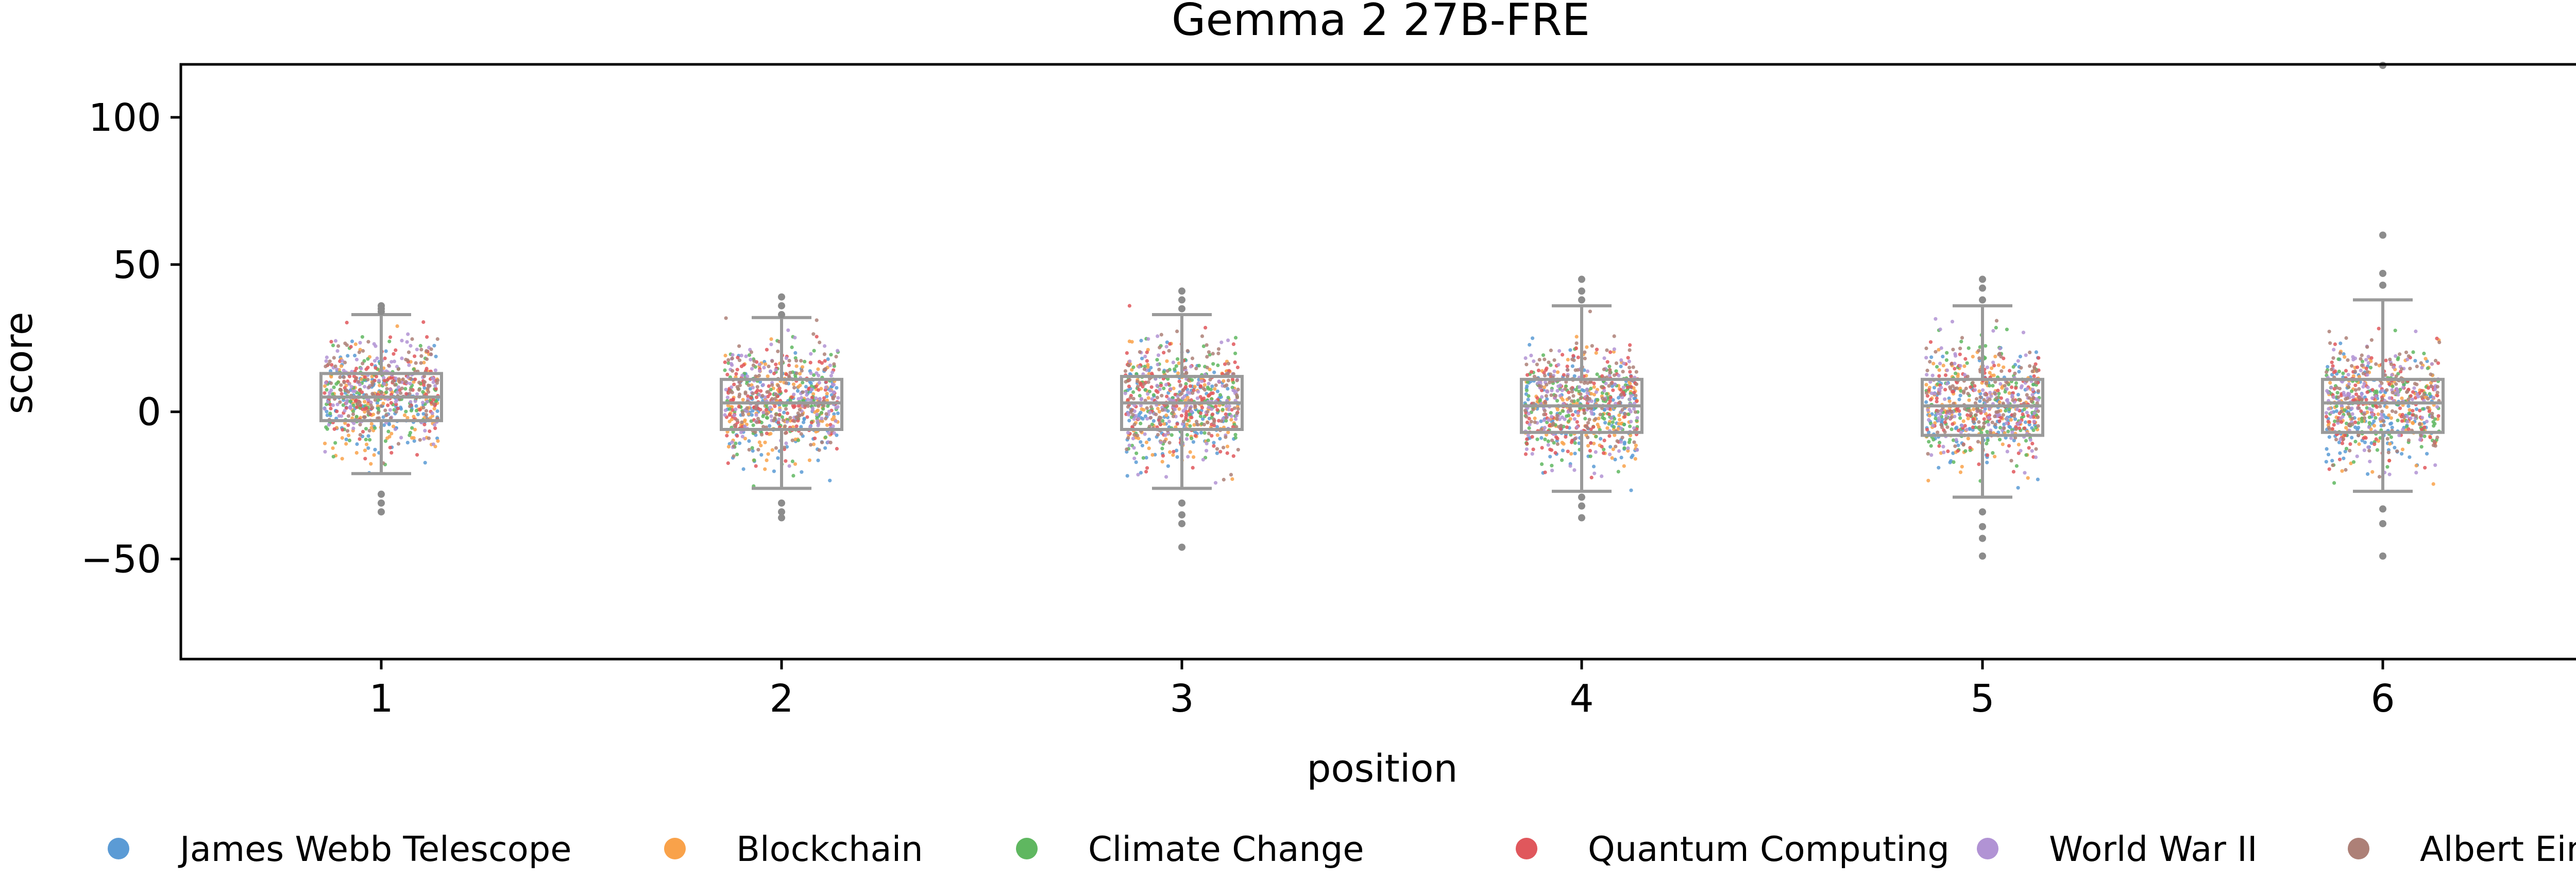 This screenshot has height=880, width=2576. What do you see at coordinates (781, 305) in the screenshot?
I see `outlier` at bounding box center [781, 305].